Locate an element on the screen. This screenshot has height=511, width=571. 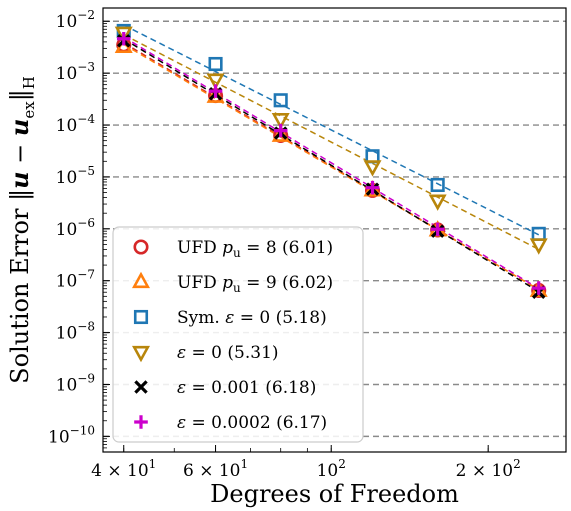
y-axis-label-norm-open: ‖ is located at coordinates (20, 195).